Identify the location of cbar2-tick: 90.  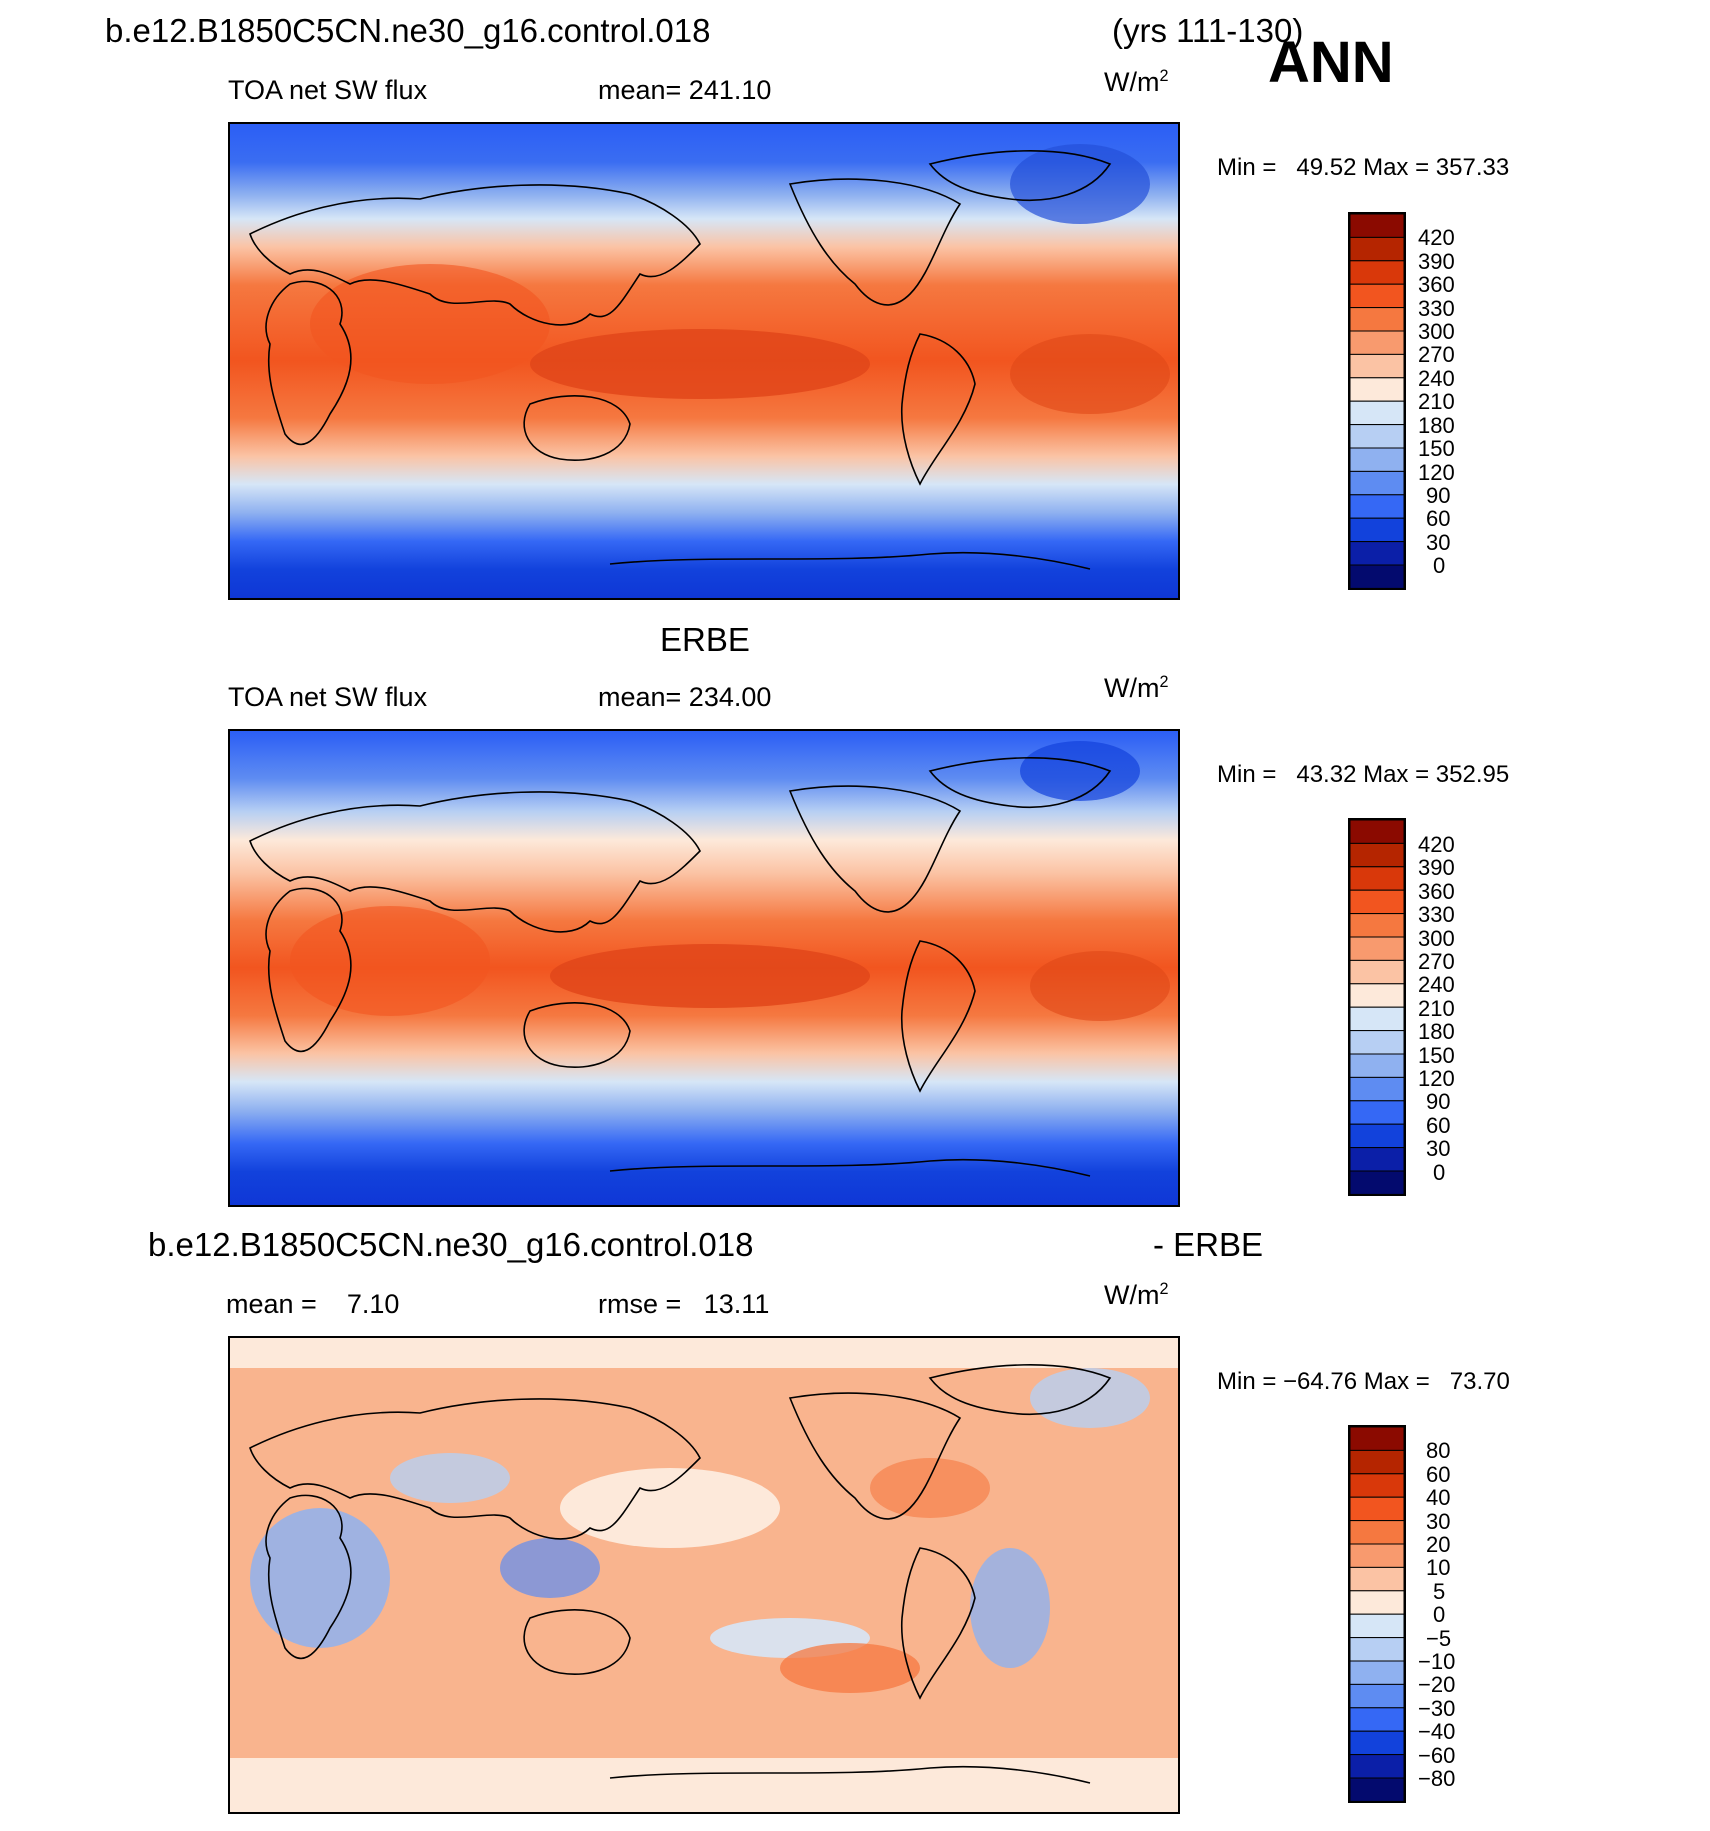
(1438, 1101).